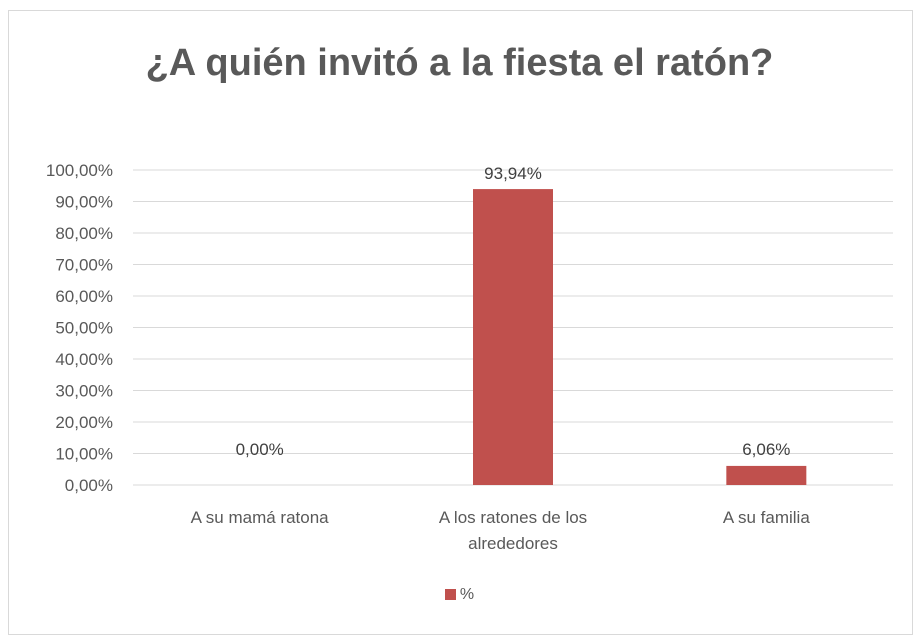 The height and width of the screenshot is (635, 919). Describe the element at coordinates (84, 296) in the screenshot. I see `y-tick-label: 60,00%` at that location.